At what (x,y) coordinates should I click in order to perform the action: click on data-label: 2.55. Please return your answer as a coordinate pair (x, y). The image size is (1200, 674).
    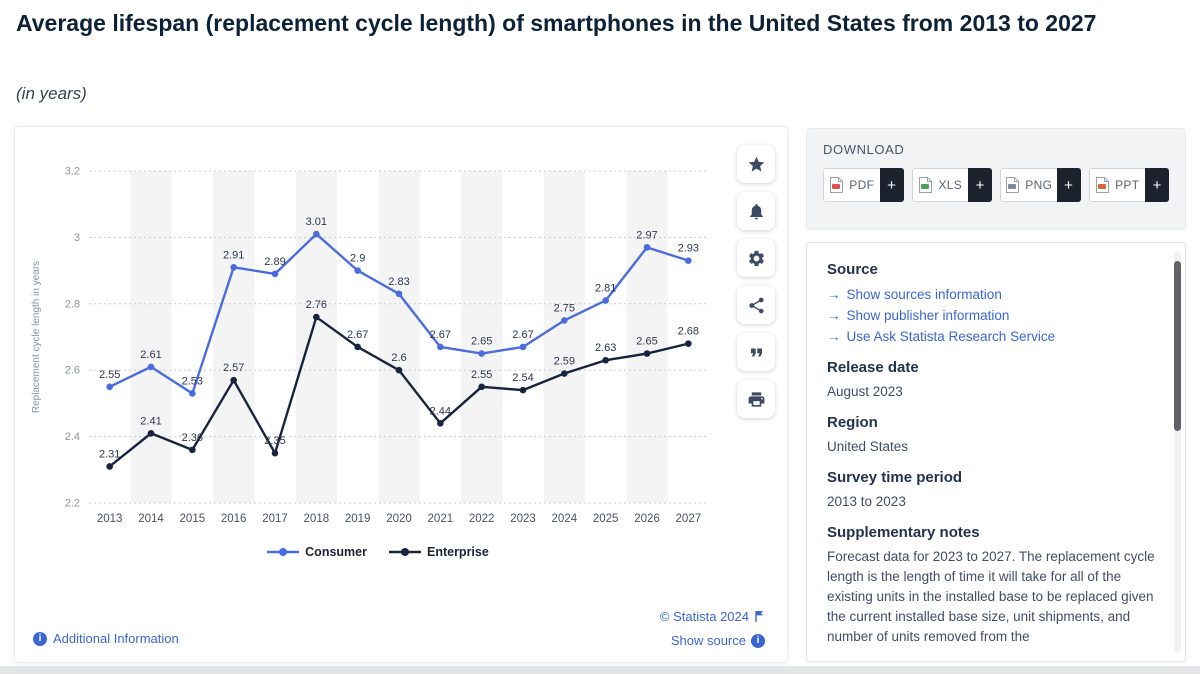
    Looking at the image, I should click on (109, 375).